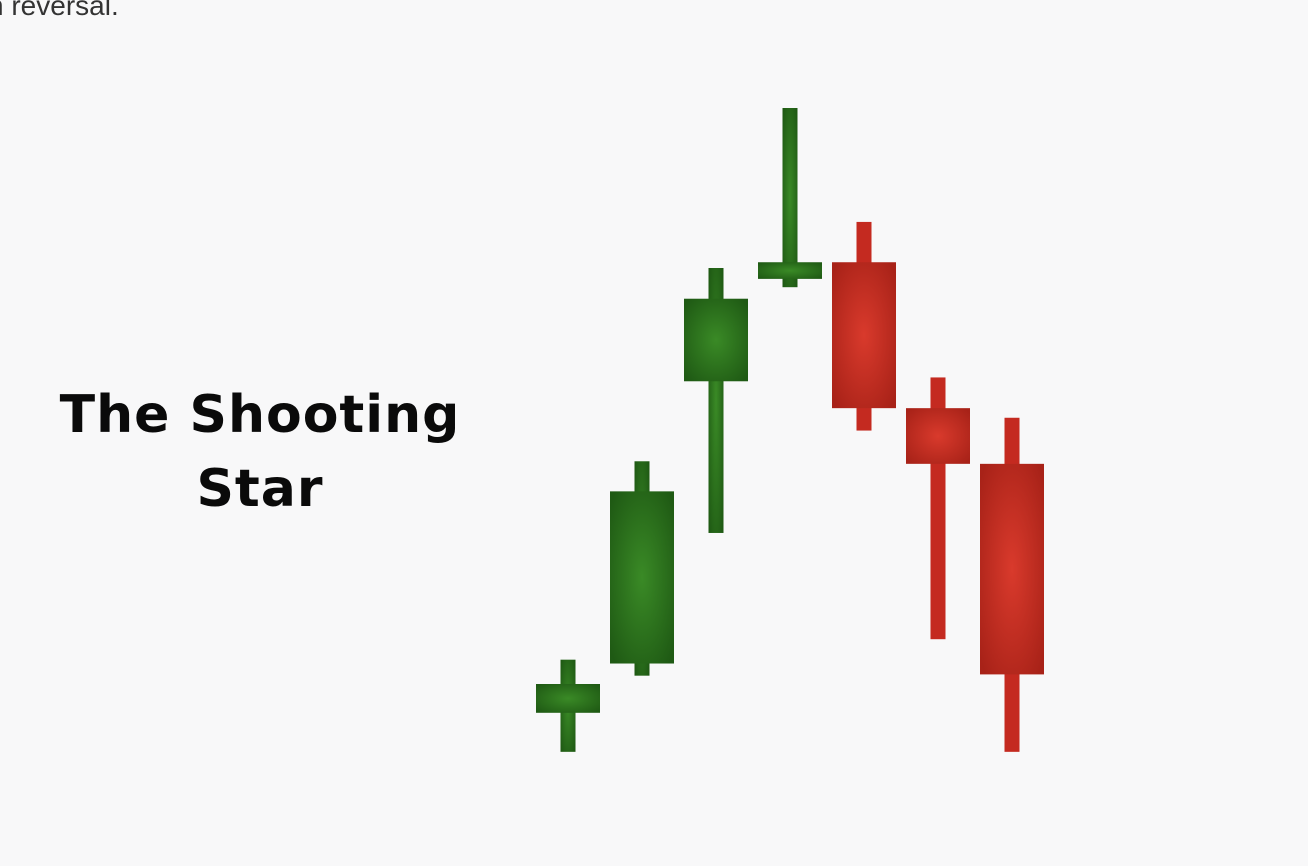  What do you see at coordinates (938, 436) in the screenshot?
I see `candle-6-body` at bounding box center [938, 436].